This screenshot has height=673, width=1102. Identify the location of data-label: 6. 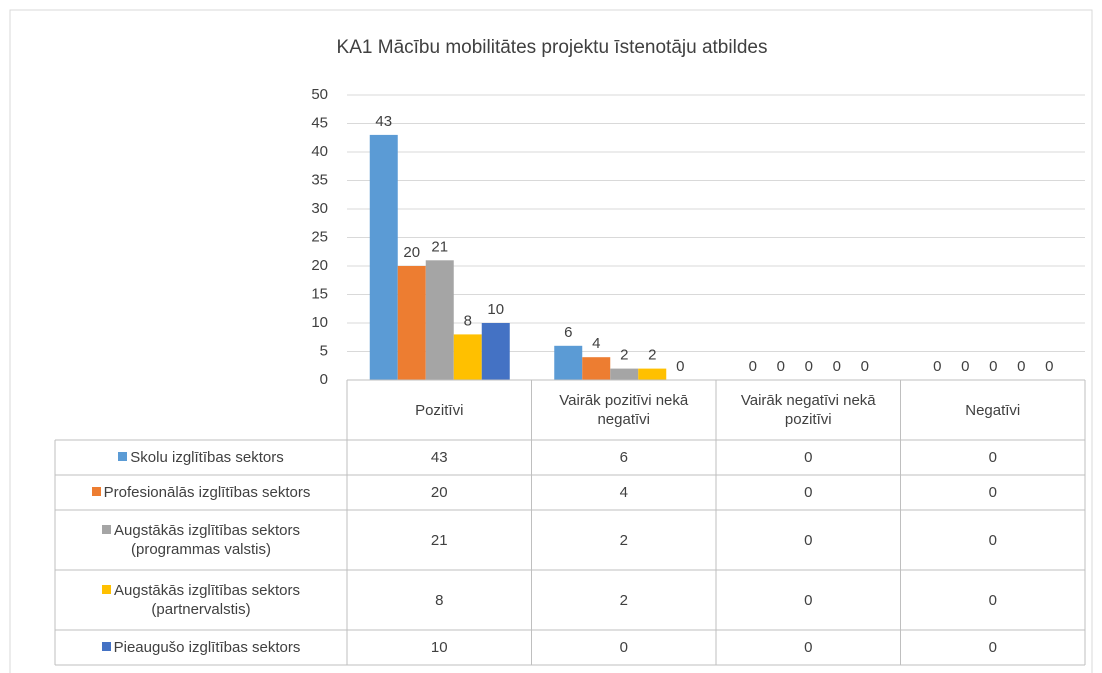
(568, 332).